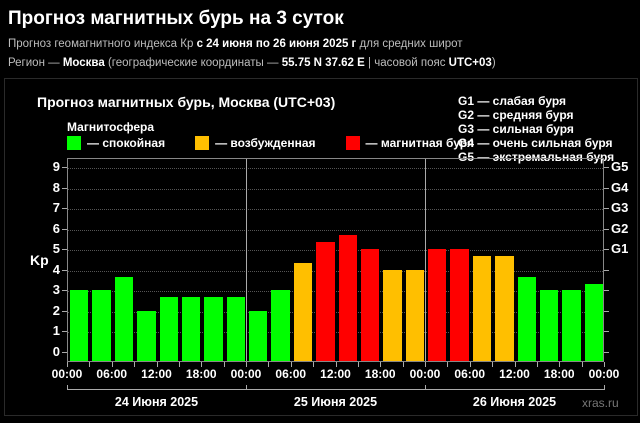  Describe the element at coordinates (335, 402) in the screenshot. I see `day-label: 25 Июня 2025` at that location.